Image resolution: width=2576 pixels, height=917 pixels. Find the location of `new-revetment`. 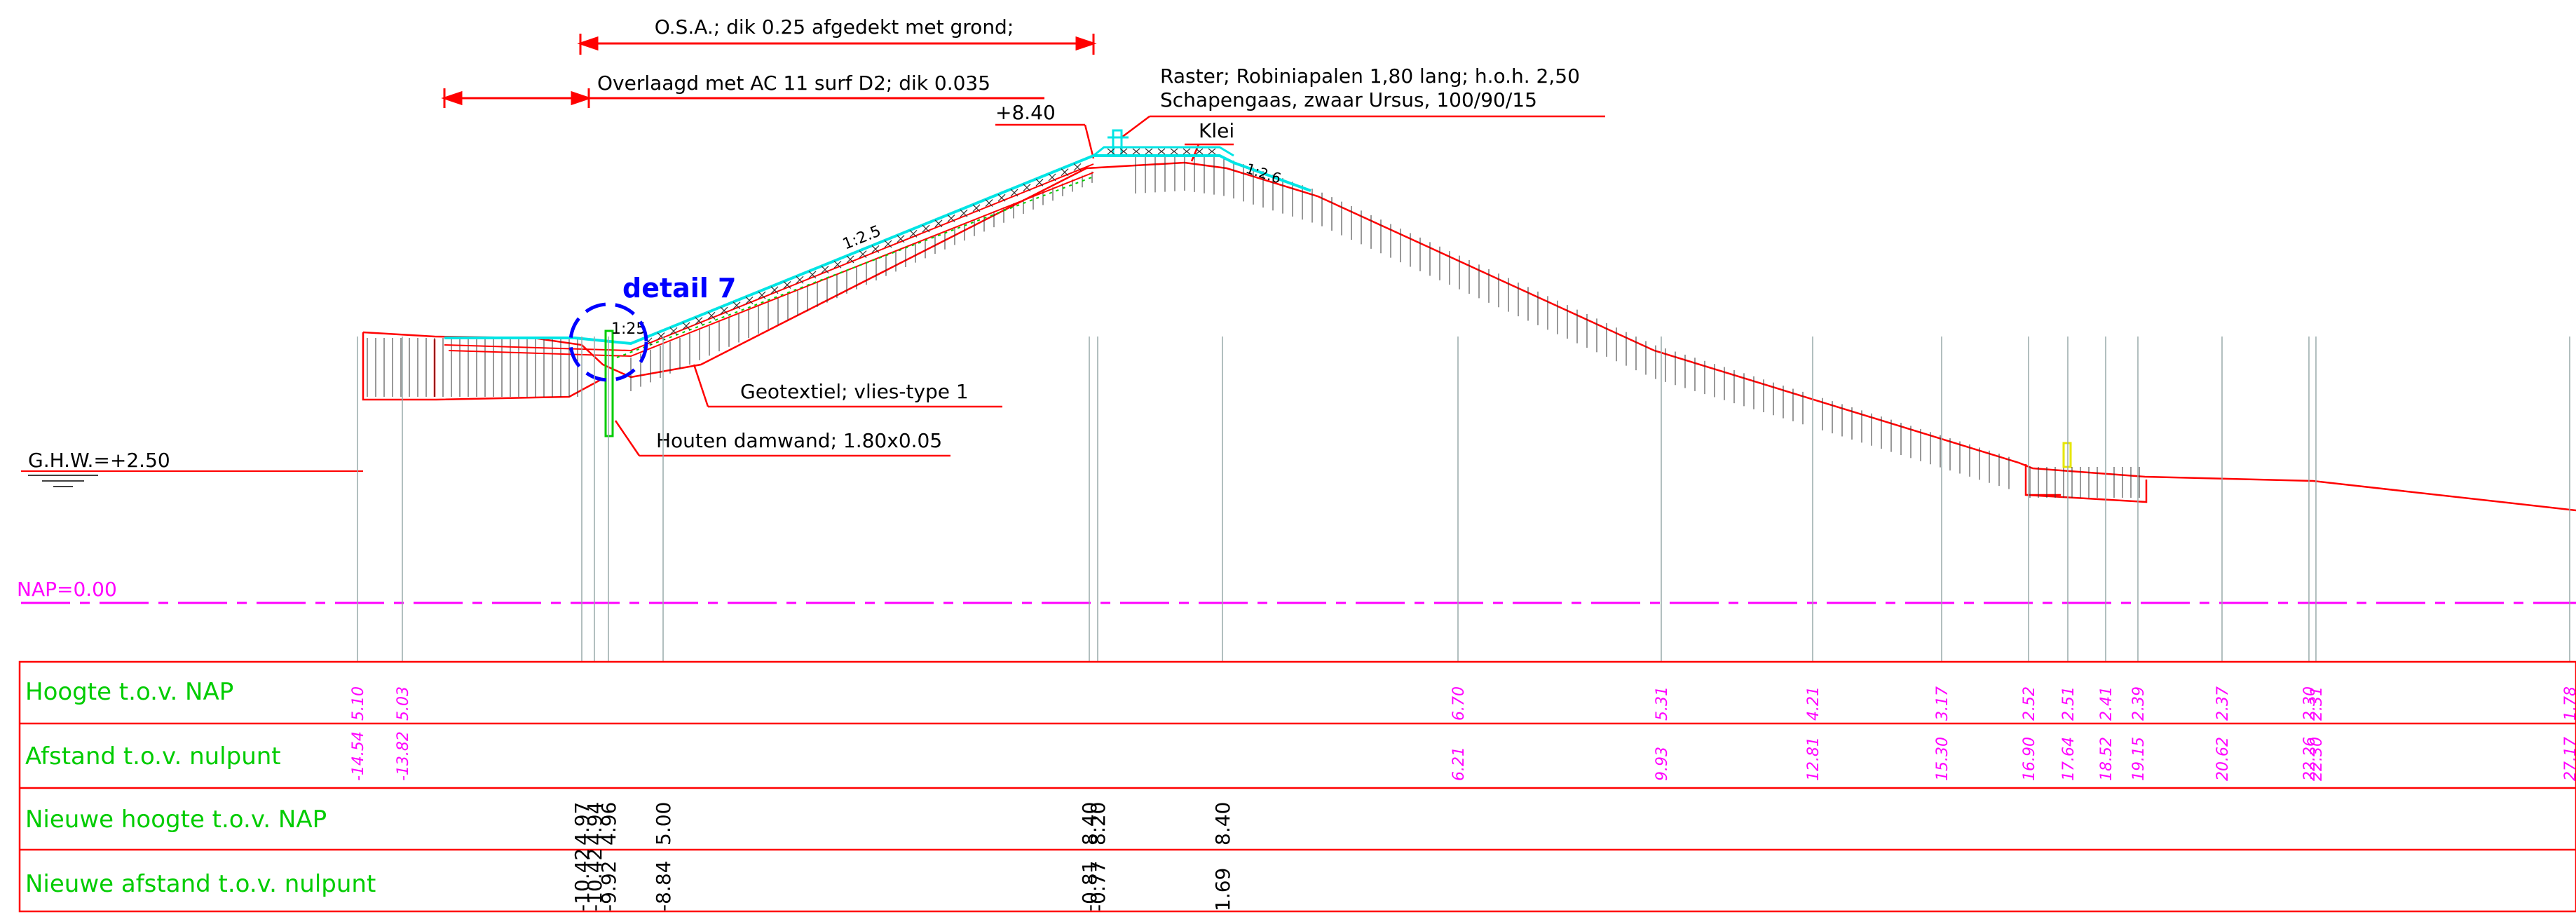

new-revetment is located at coordinates (877, 244).